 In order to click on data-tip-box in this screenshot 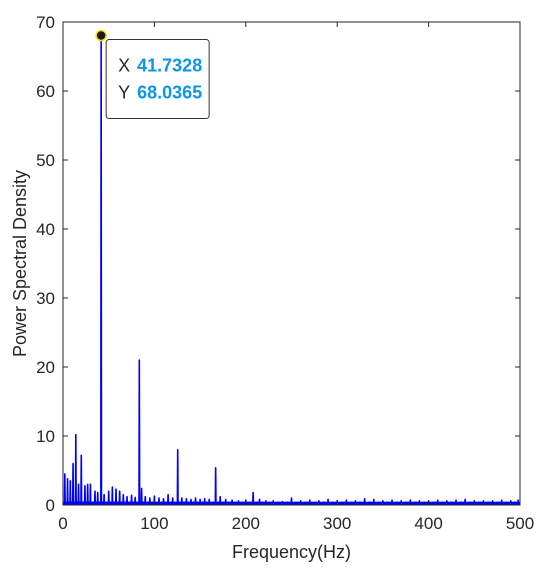, I will do `click(157, 79)`.